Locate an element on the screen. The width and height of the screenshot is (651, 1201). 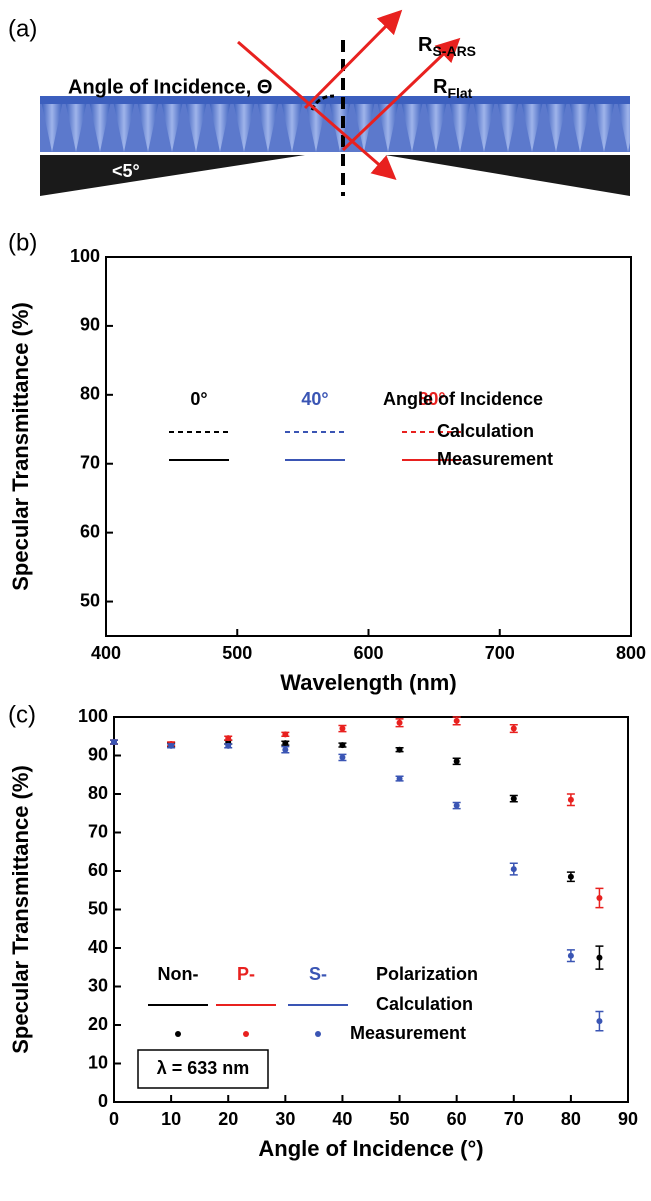
x-tick-label: 40 is located at coordinates (342, 1119).